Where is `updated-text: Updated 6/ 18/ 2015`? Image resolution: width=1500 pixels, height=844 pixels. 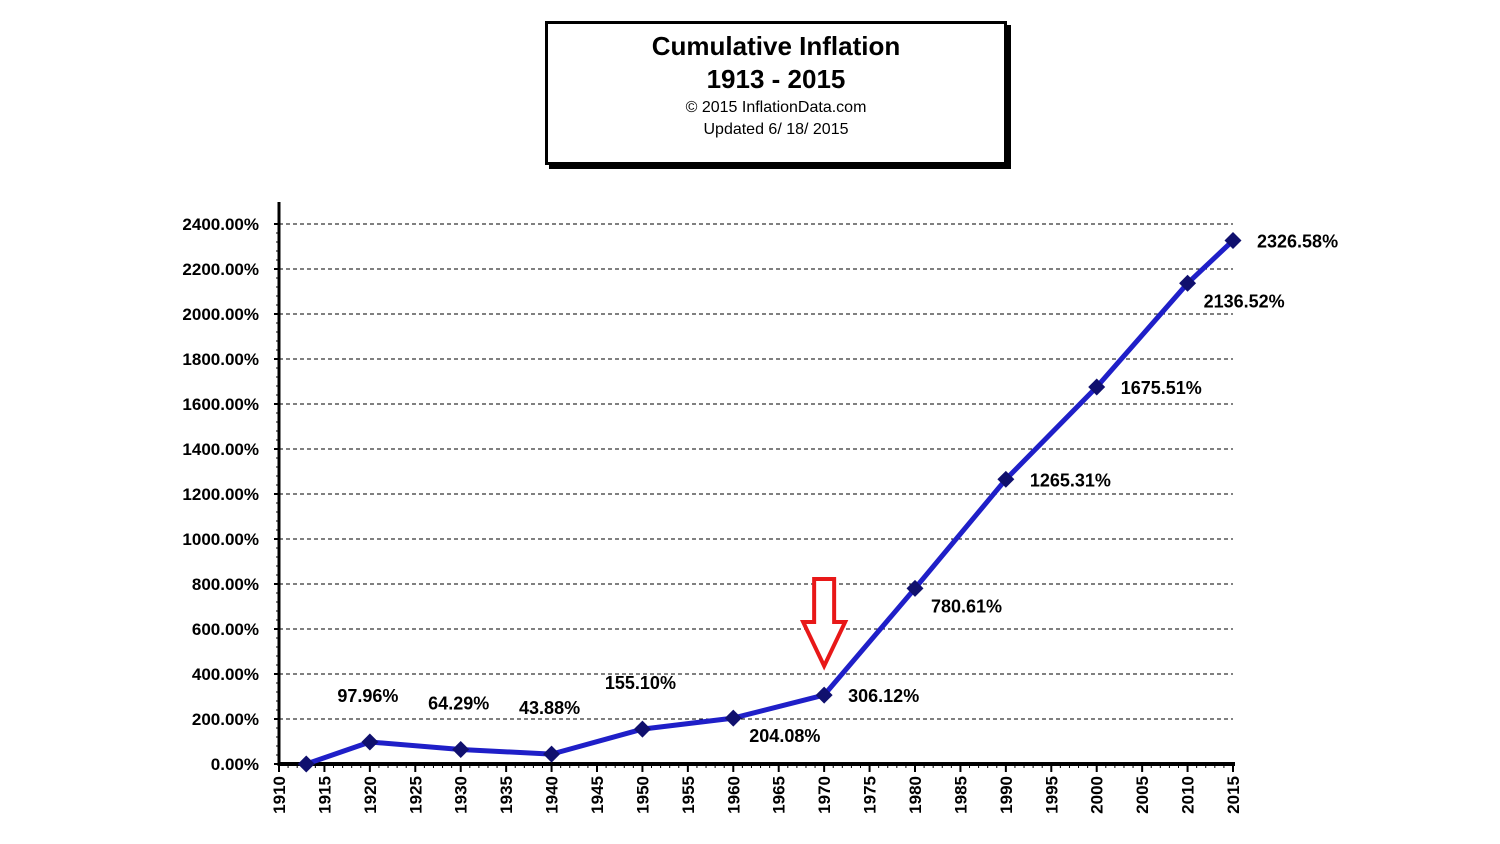
updated-text: Updated 6/ 18/ 2015 is located at coordinates (776, 129).